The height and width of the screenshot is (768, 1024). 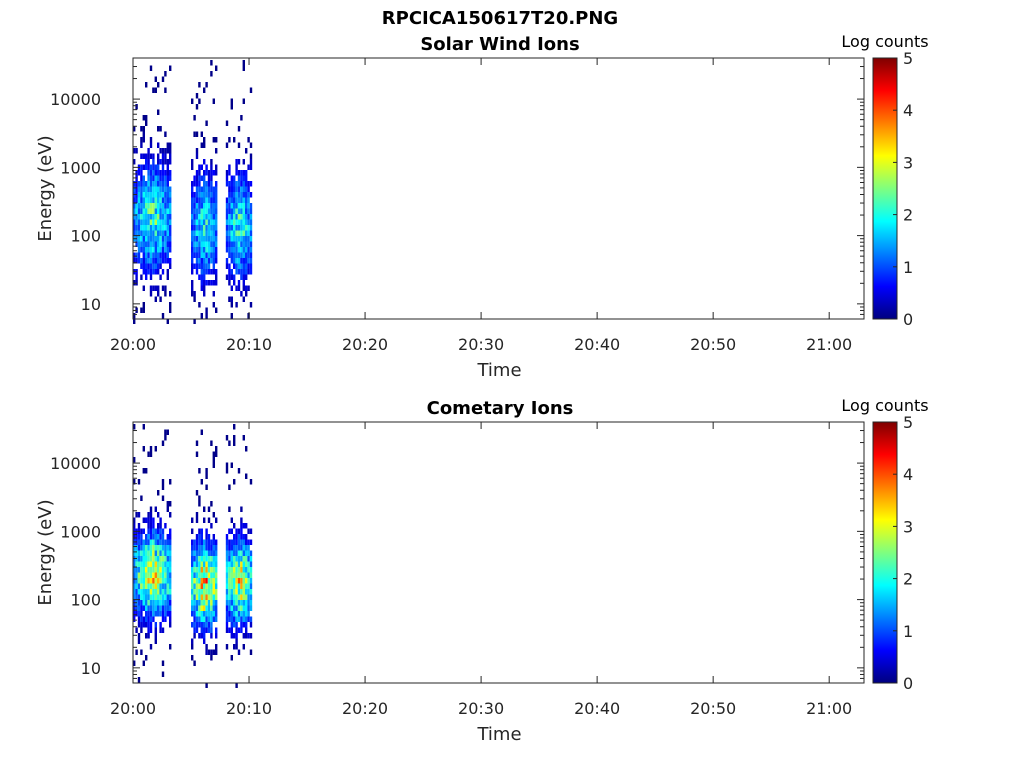 What do you see at coordinates (133, 344) in the screenshot?
I see `x-tick-label: 20:00` at bounding box center [133, 344].